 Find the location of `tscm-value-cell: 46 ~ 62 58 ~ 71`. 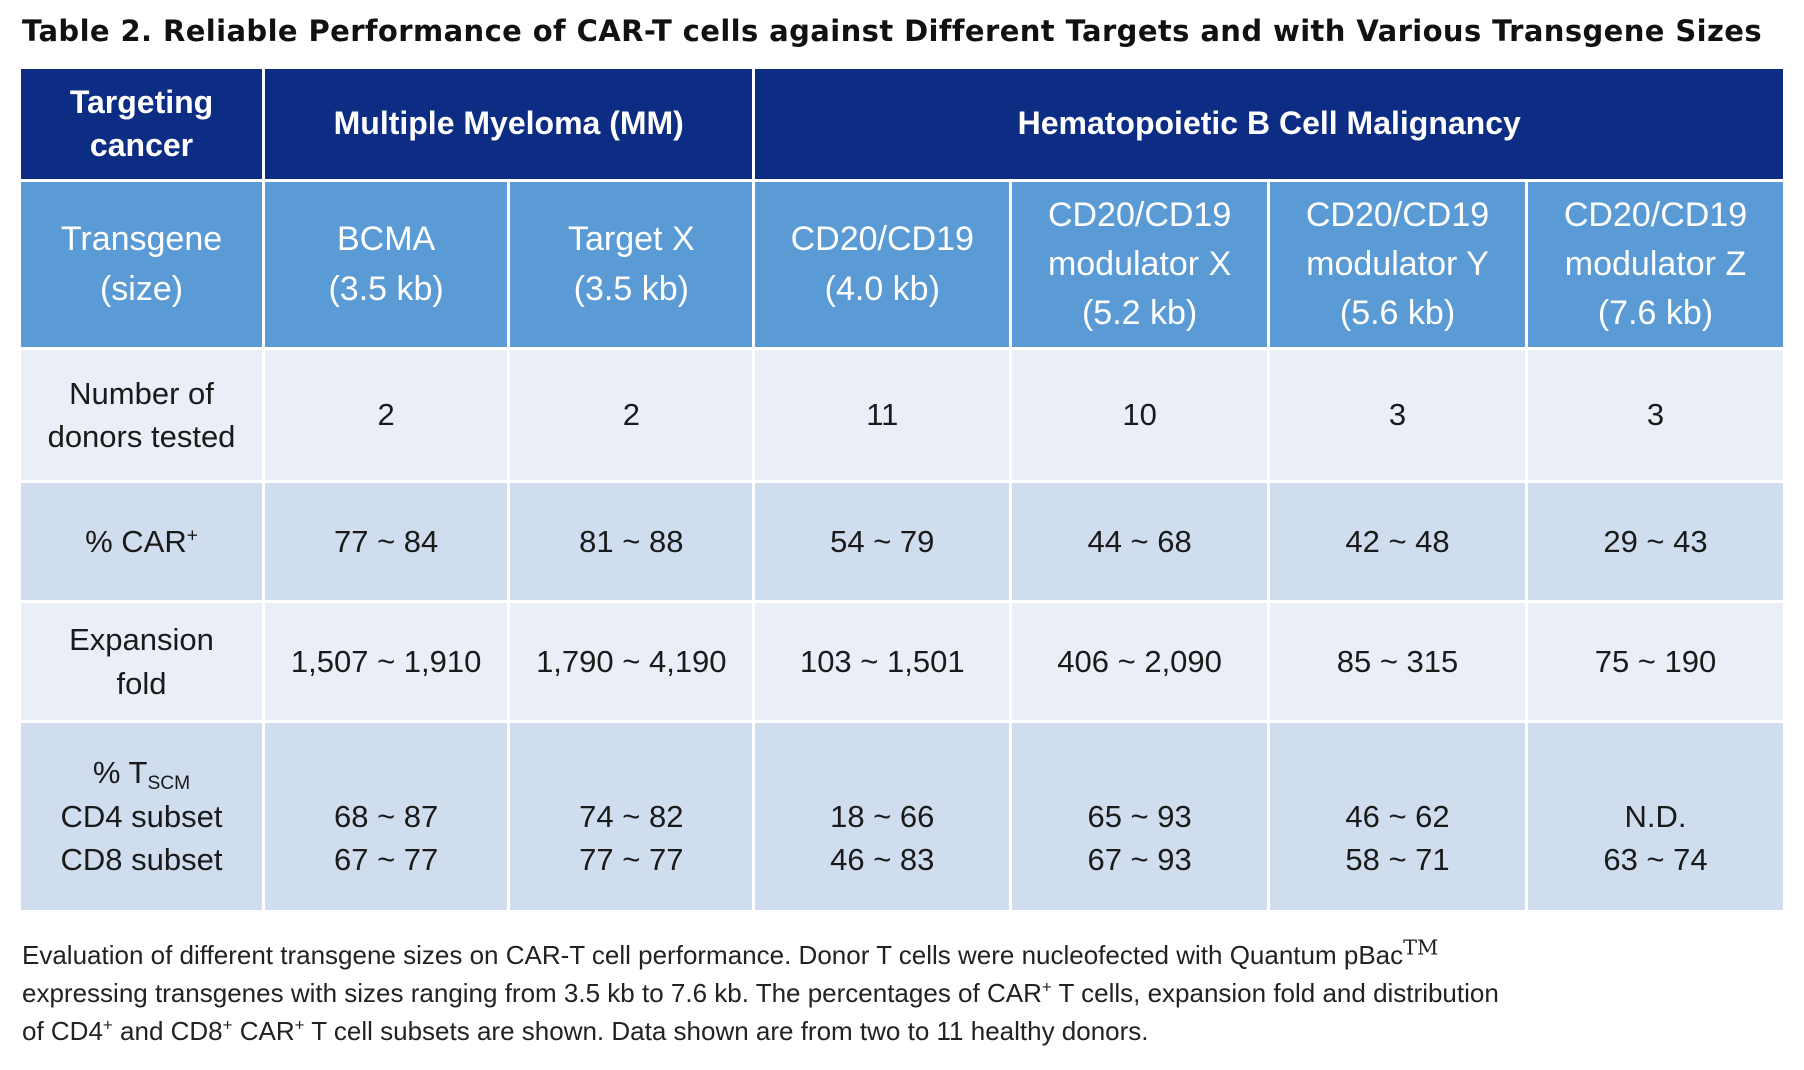

tscm-value-cell: 46 ~ 62 58 ~ 71 is located at coordinates (1397, 816).